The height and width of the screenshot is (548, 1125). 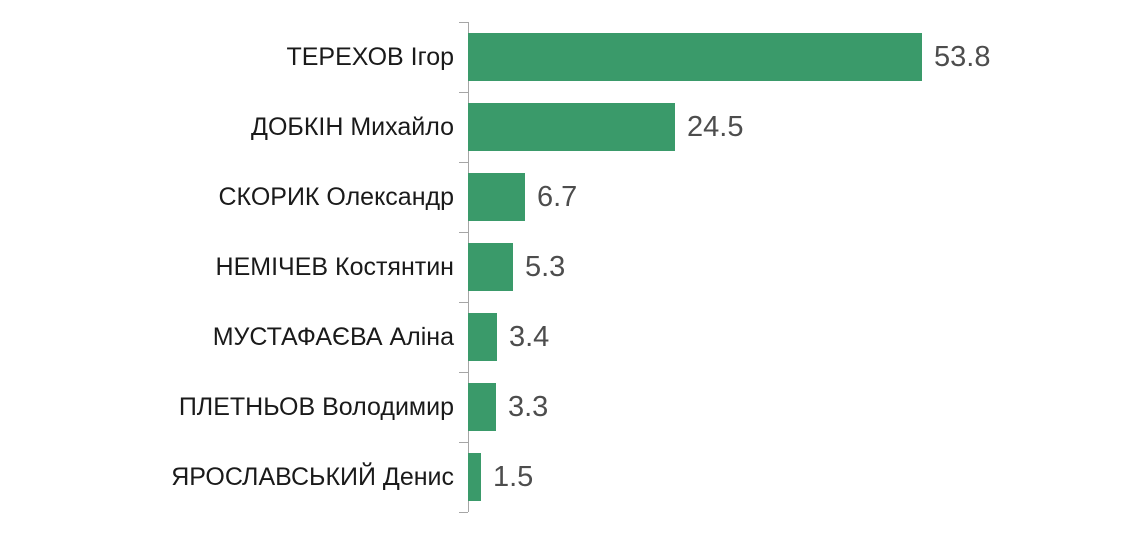 I want to click on category-label: МУСТАФАЄВА Аліна, so click(x=333, y=336).